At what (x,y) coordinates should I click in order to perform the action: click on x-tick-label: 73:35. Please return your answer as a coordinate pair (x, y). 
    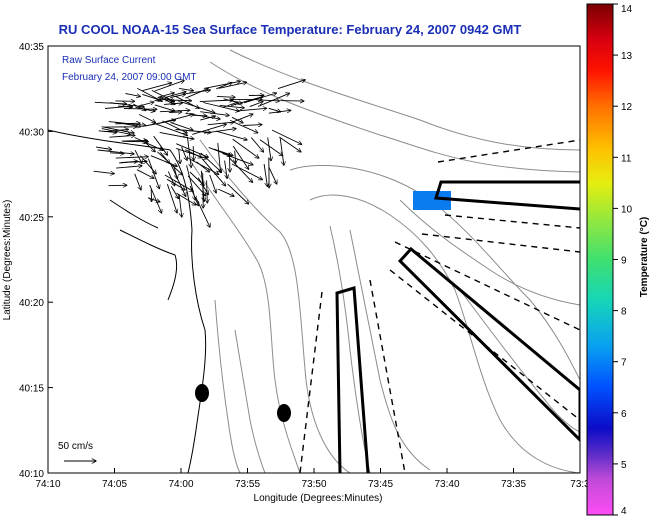
    Looking at the image, I should click on (513, 484).